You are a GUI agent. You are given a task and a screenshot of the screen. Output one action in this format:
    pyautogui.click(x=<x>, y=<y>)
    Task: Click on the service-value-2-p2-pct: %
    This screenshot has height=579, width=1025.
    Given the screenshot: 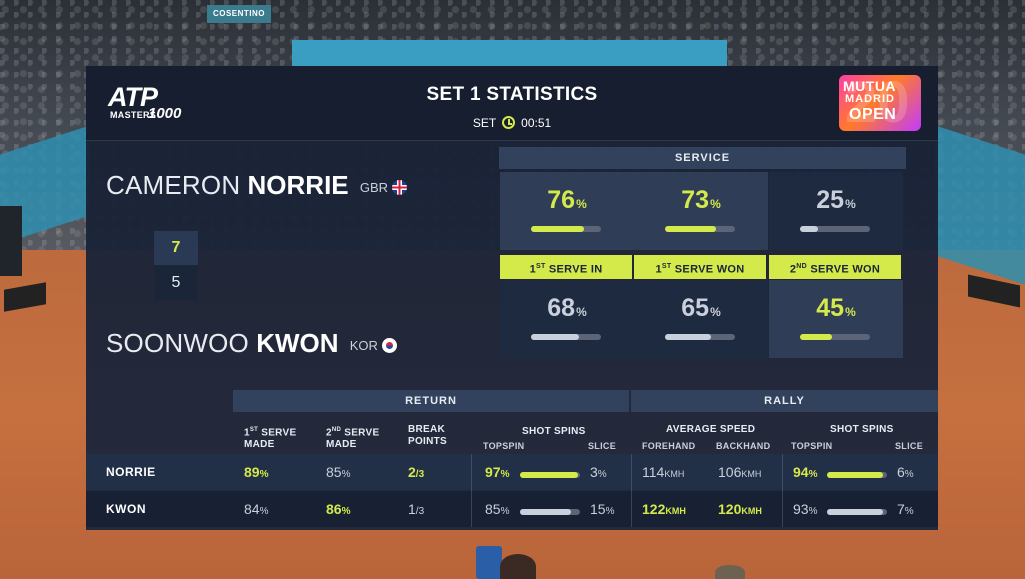 What is the action you would take?
    pyautogui.click(x=850, y=312)
    